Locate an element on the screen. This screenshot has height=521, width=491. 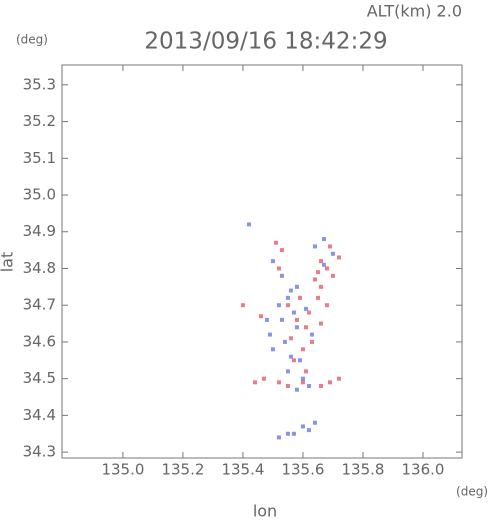
x-tick-label: 135.4 is located at coordinates (242, 470).